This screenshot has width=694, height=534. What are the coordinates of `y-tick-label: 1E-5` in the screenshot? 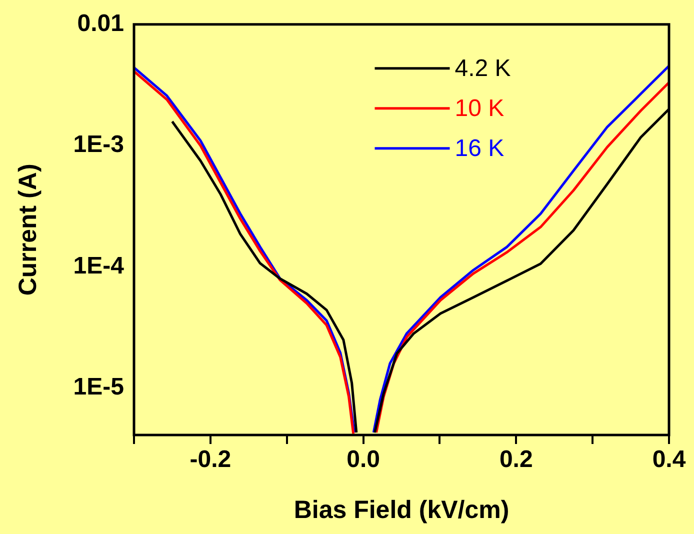 It's located at (98, 387).